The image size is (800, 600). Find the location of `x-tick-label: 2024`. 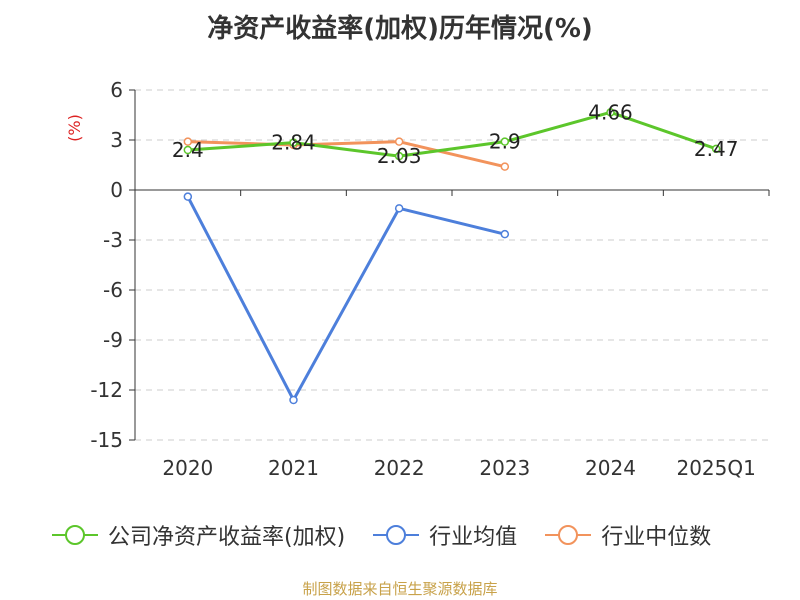

x-tick-label: 2024 is located at coordinates (610, 468).